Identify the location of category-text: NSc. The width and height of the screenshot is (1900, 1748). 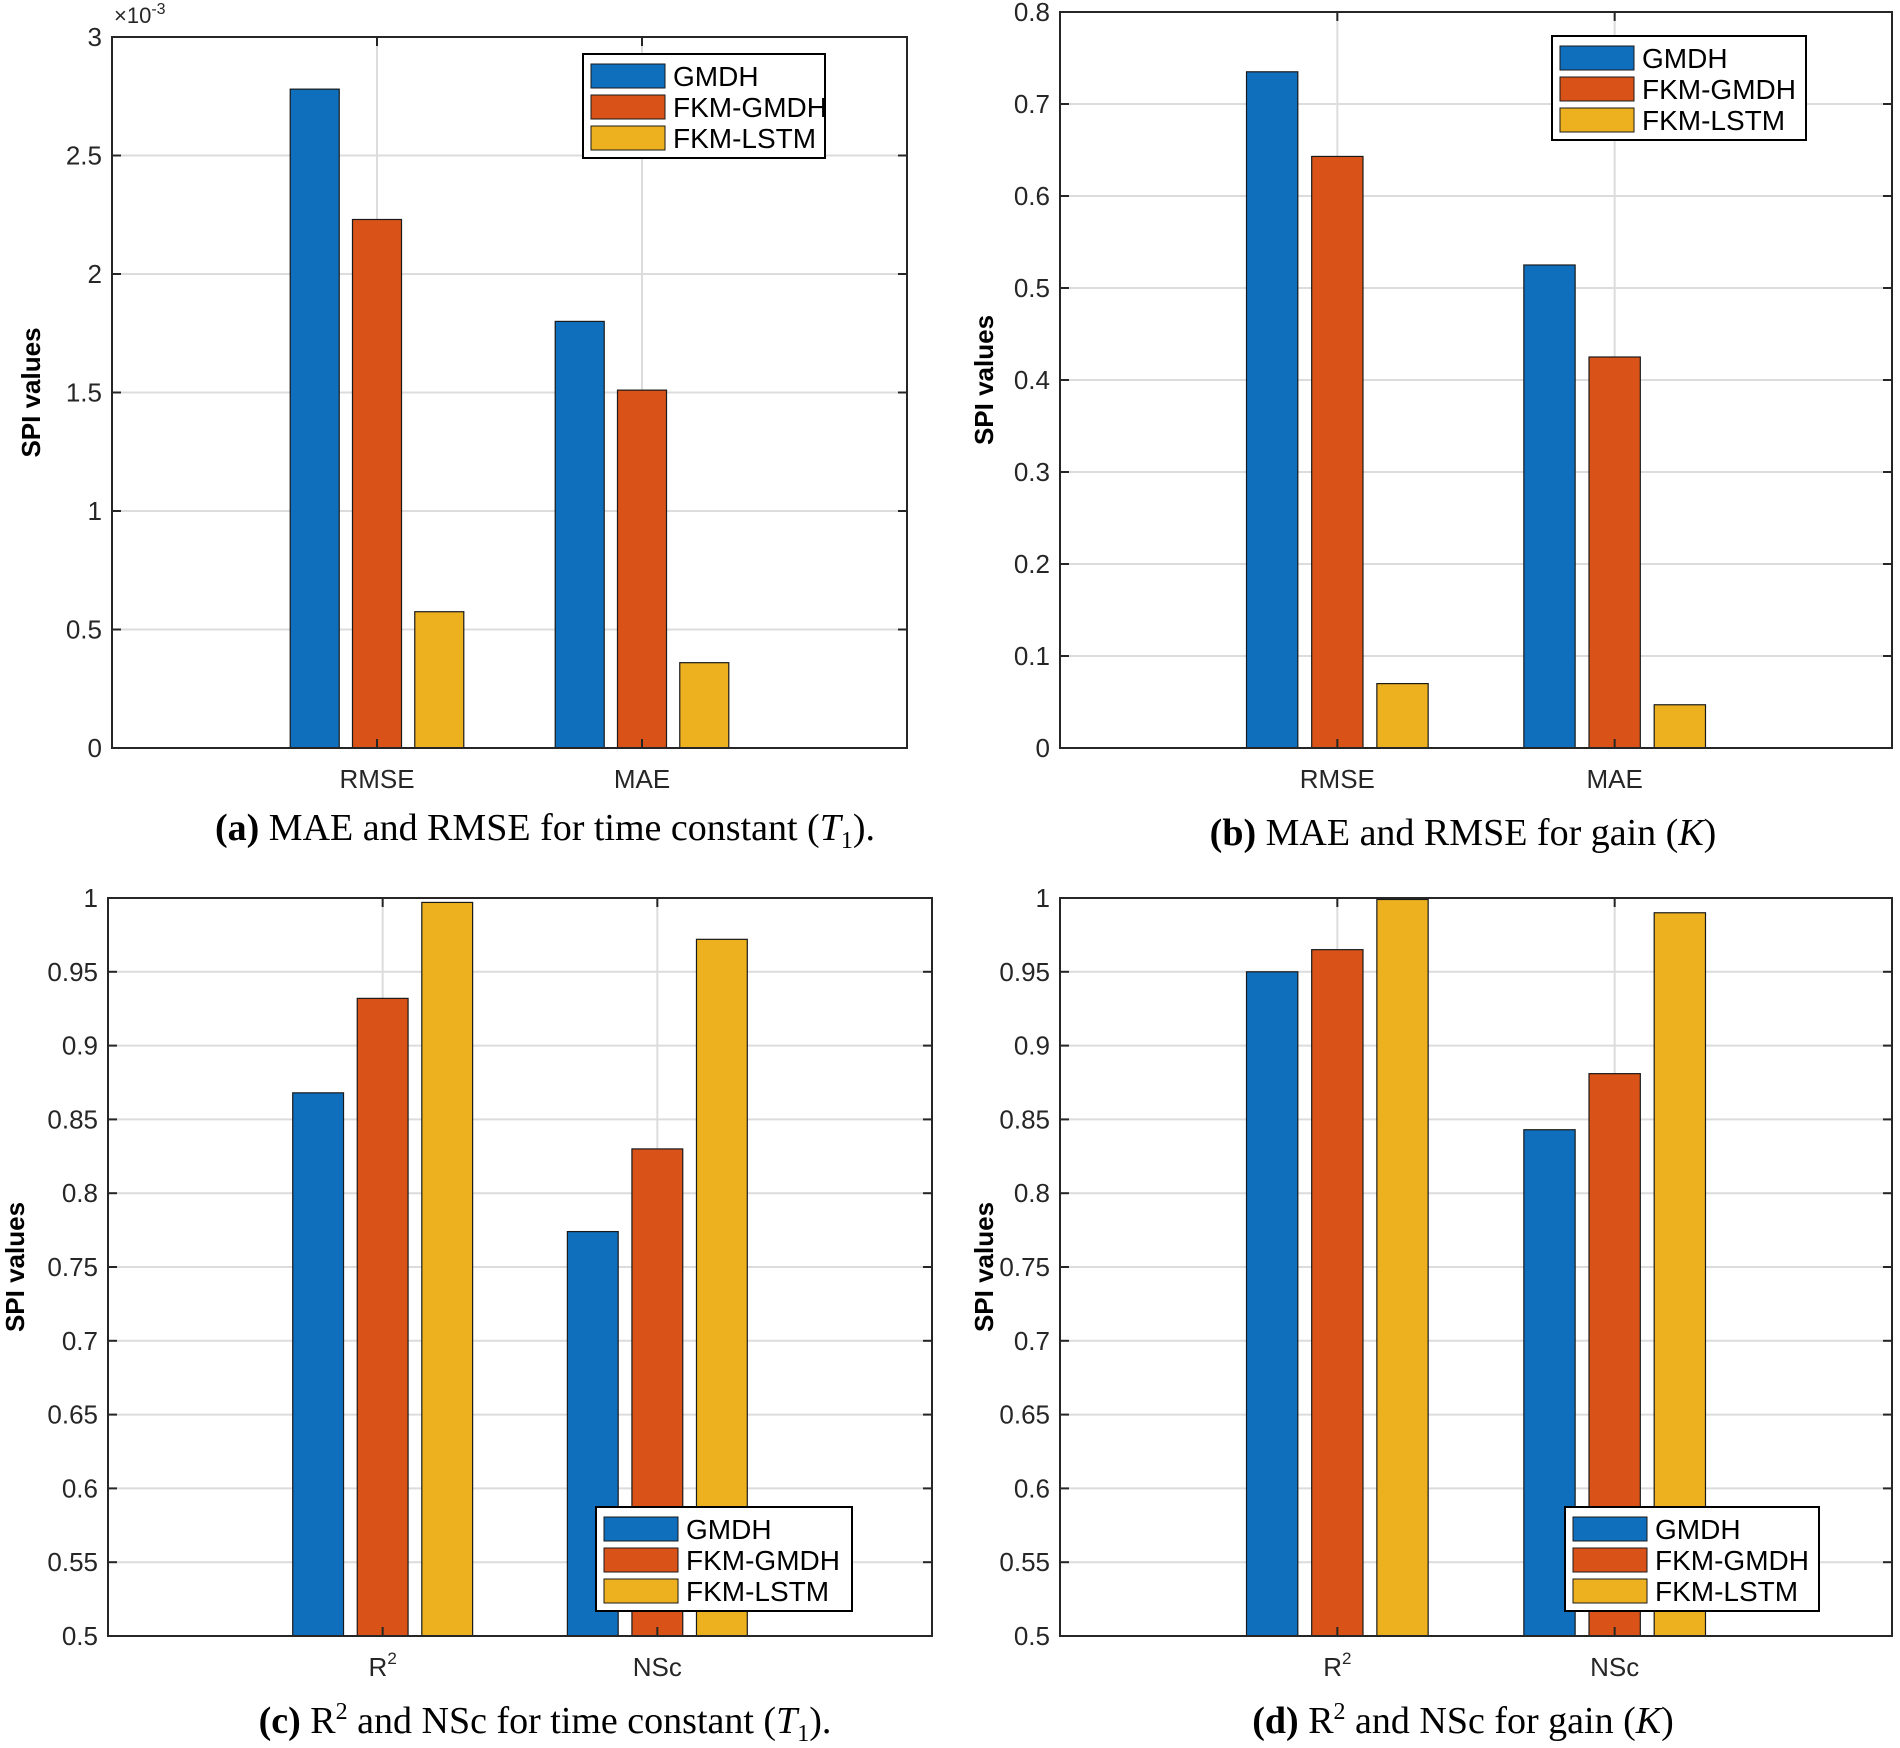
(1614, 1667).